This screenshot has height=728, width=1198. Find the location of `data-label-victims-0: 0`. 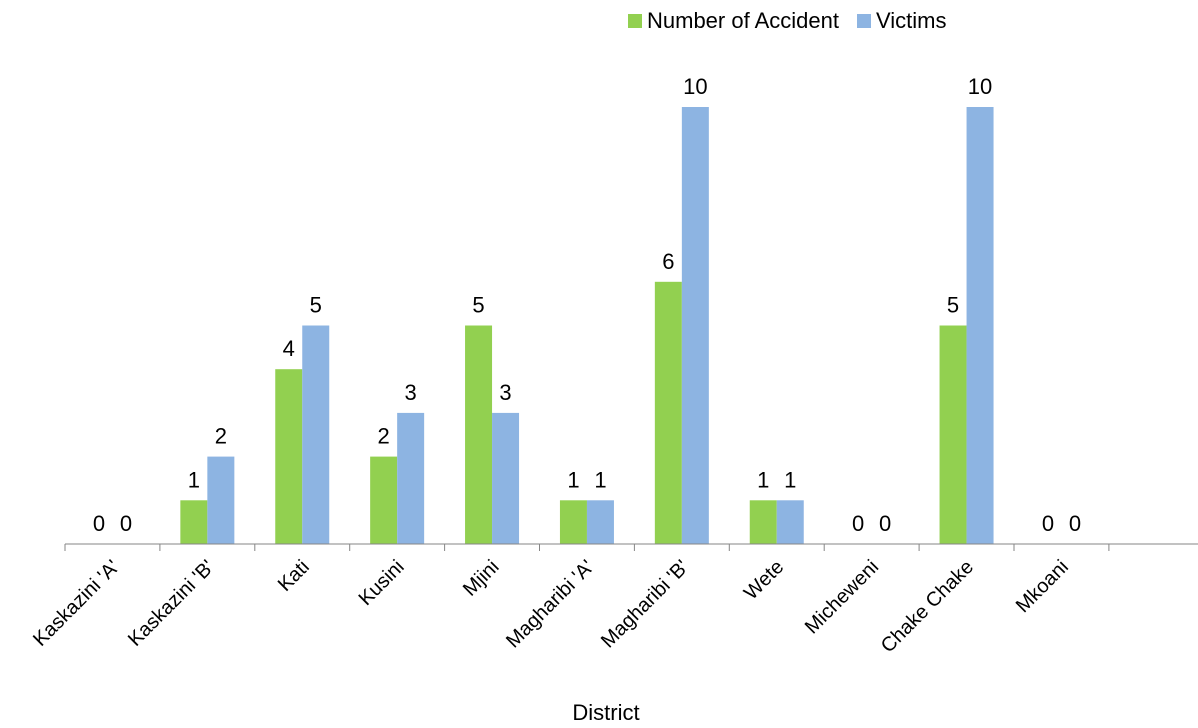

data-label-victims-0: 0 is located at coordinates (126, 523).